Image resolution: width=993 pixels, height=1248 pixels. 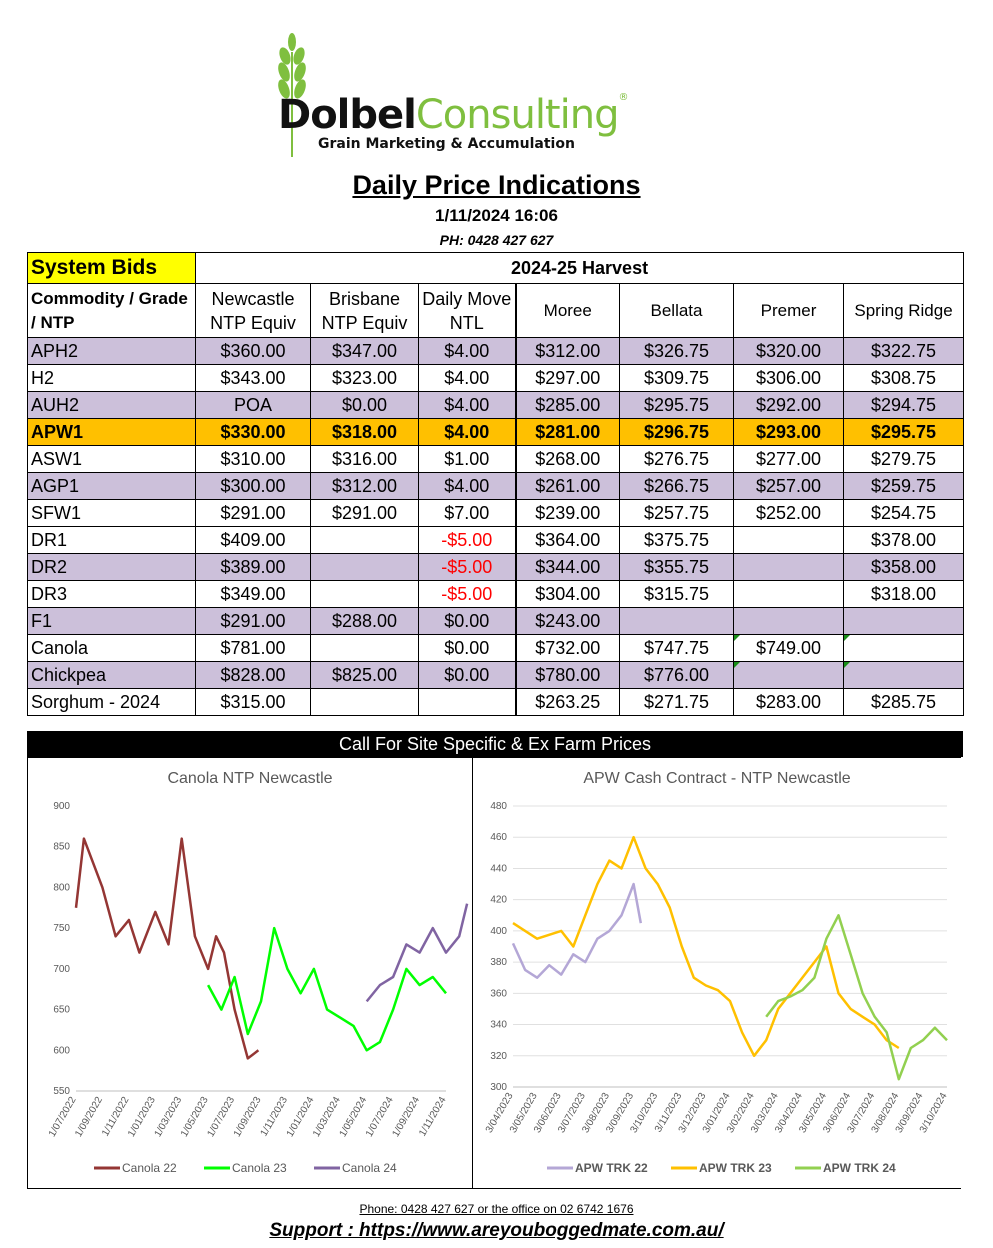 What do you see at coordinates (250, 778) in the screenshot?
I see `chart-title: Canola NTP Newcastle` at bounding box center [250, 778].